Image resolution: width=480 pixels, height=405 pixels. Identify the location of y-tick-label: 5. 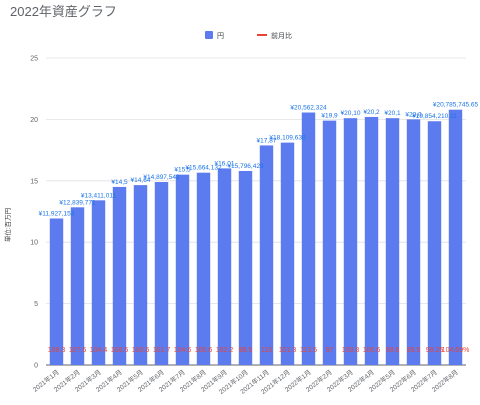
(36, 304).